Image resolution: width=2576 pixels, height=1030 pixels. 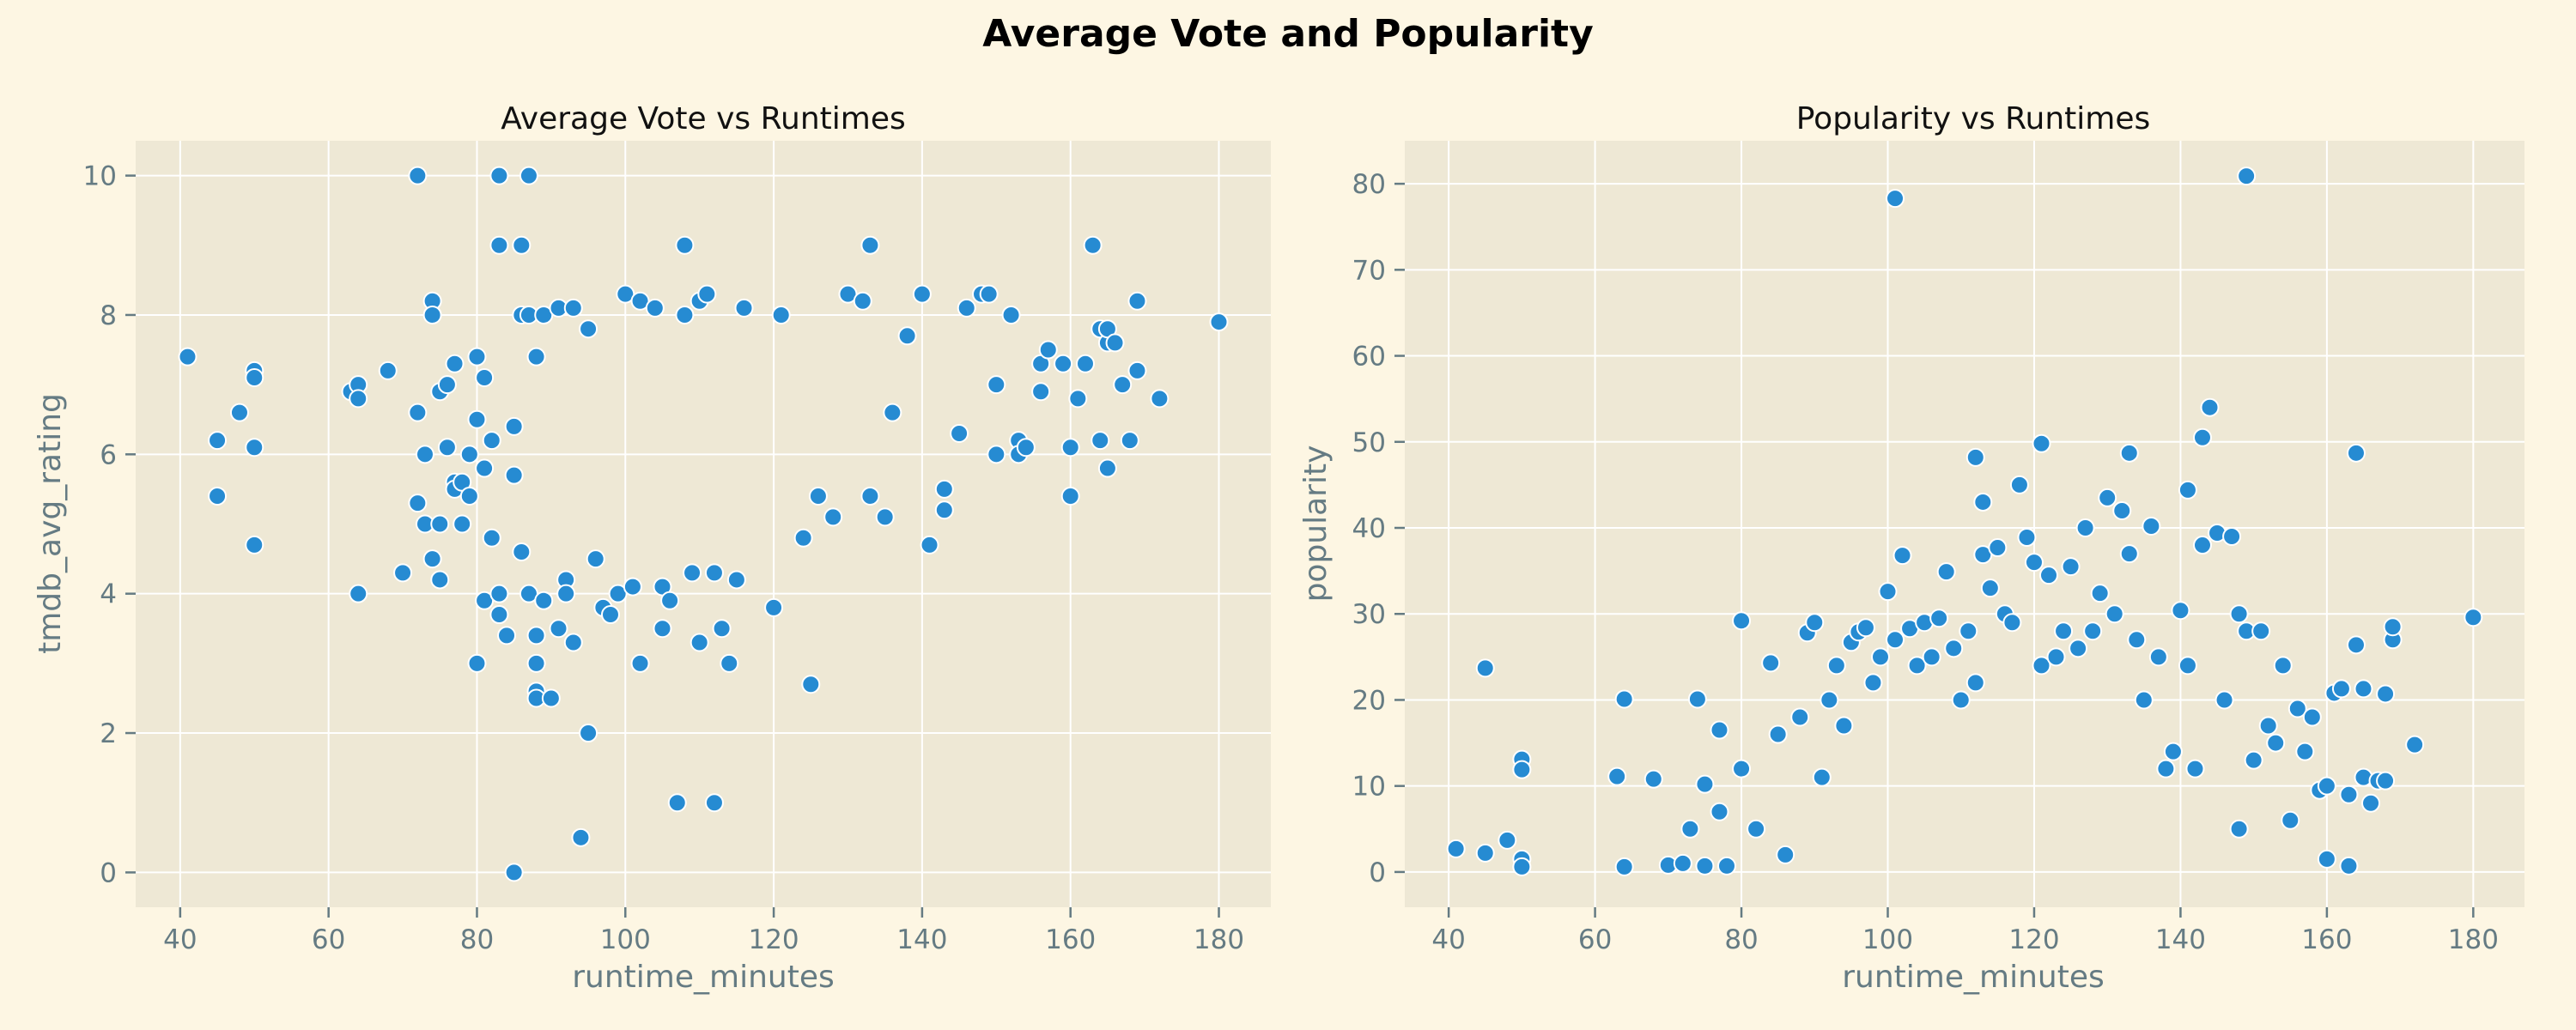 I want to click on y-tick-label: 10, so click(x=1369, y=787).